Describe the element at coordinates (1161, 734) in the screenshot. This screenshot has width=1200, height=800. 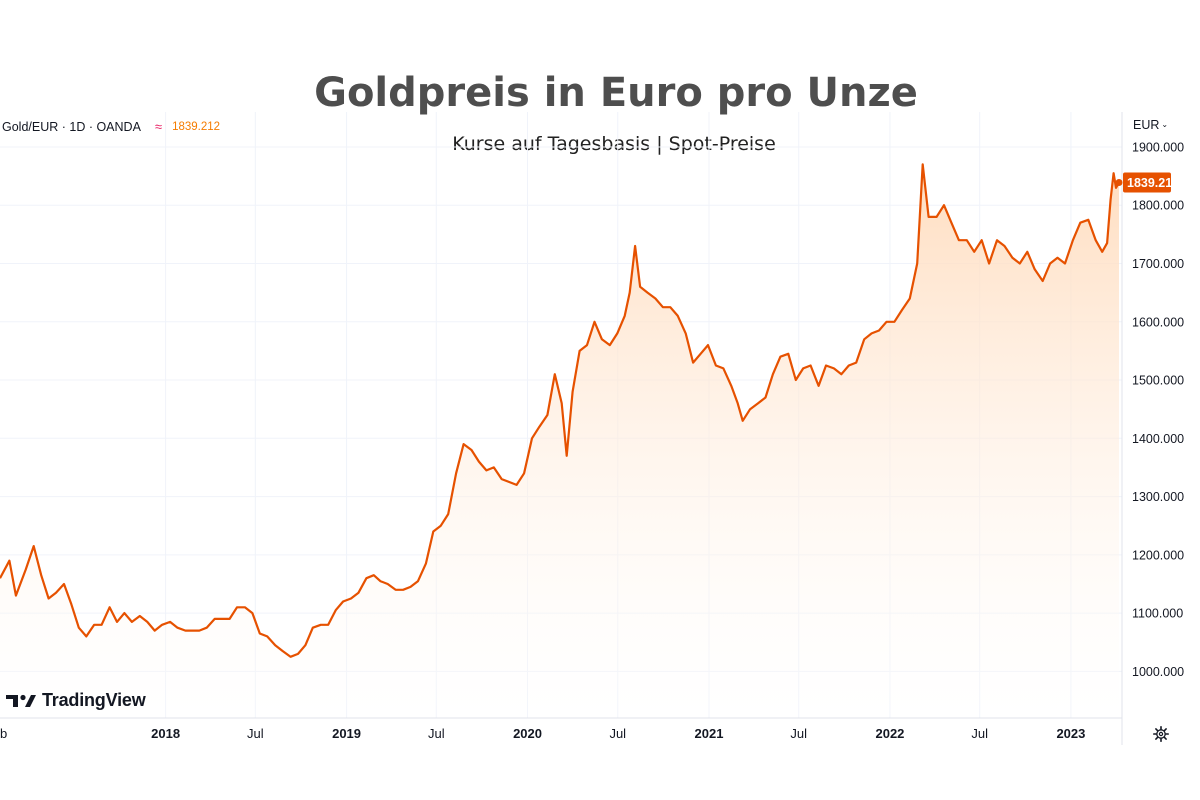
I see `gear-icon` at that location.